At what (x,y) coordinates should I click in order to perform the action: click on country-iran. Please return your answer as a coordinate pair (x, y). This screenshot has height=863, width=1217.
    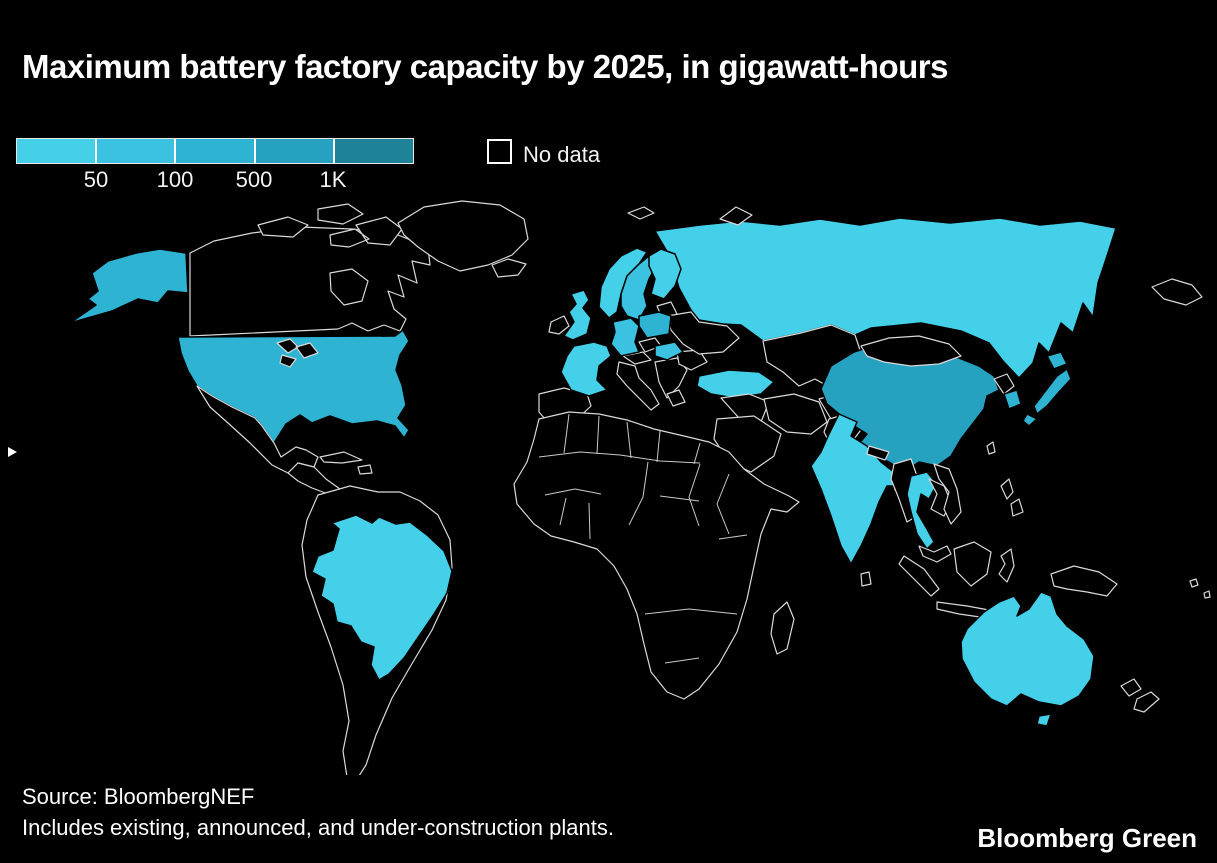
    Looking at the image, I should click on (795, 414).